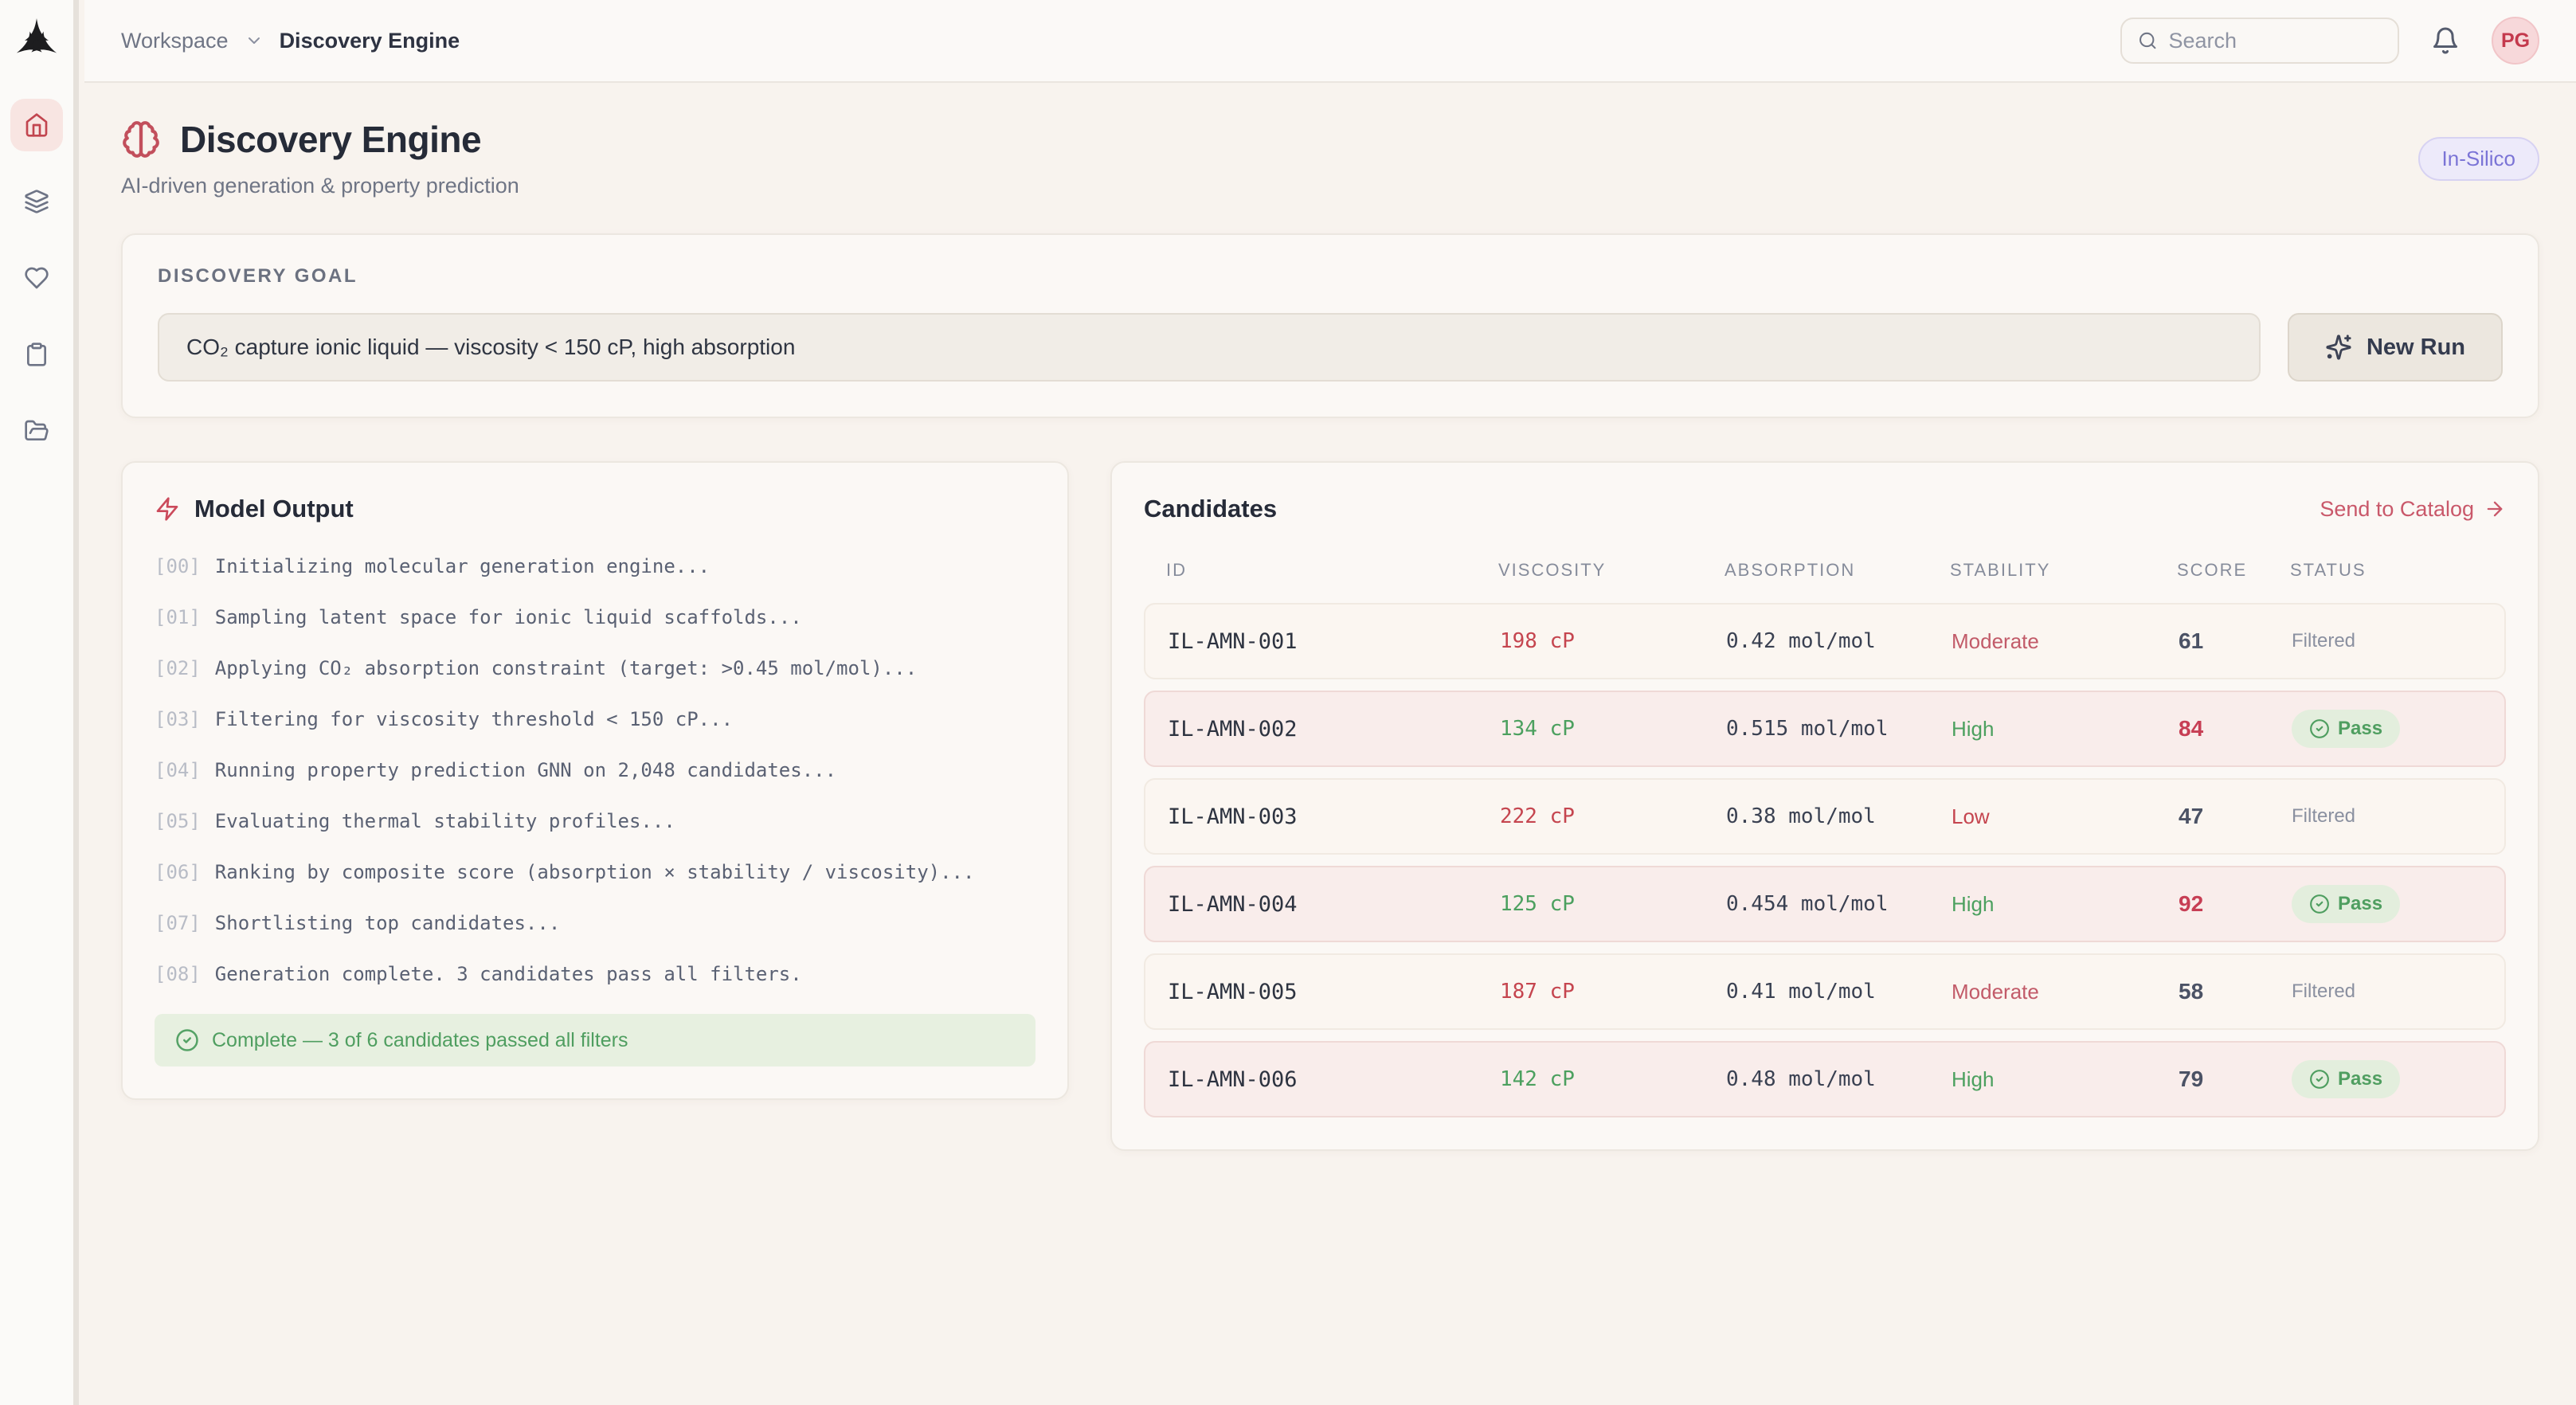 Image resolution: width=2576 pixels, height=1405 pixels. What do you see at coordinates (2397, 508) in the screenshot?
I see `send-to-catalog-label: Send to Catalog` at bounding box center [2397, 508].